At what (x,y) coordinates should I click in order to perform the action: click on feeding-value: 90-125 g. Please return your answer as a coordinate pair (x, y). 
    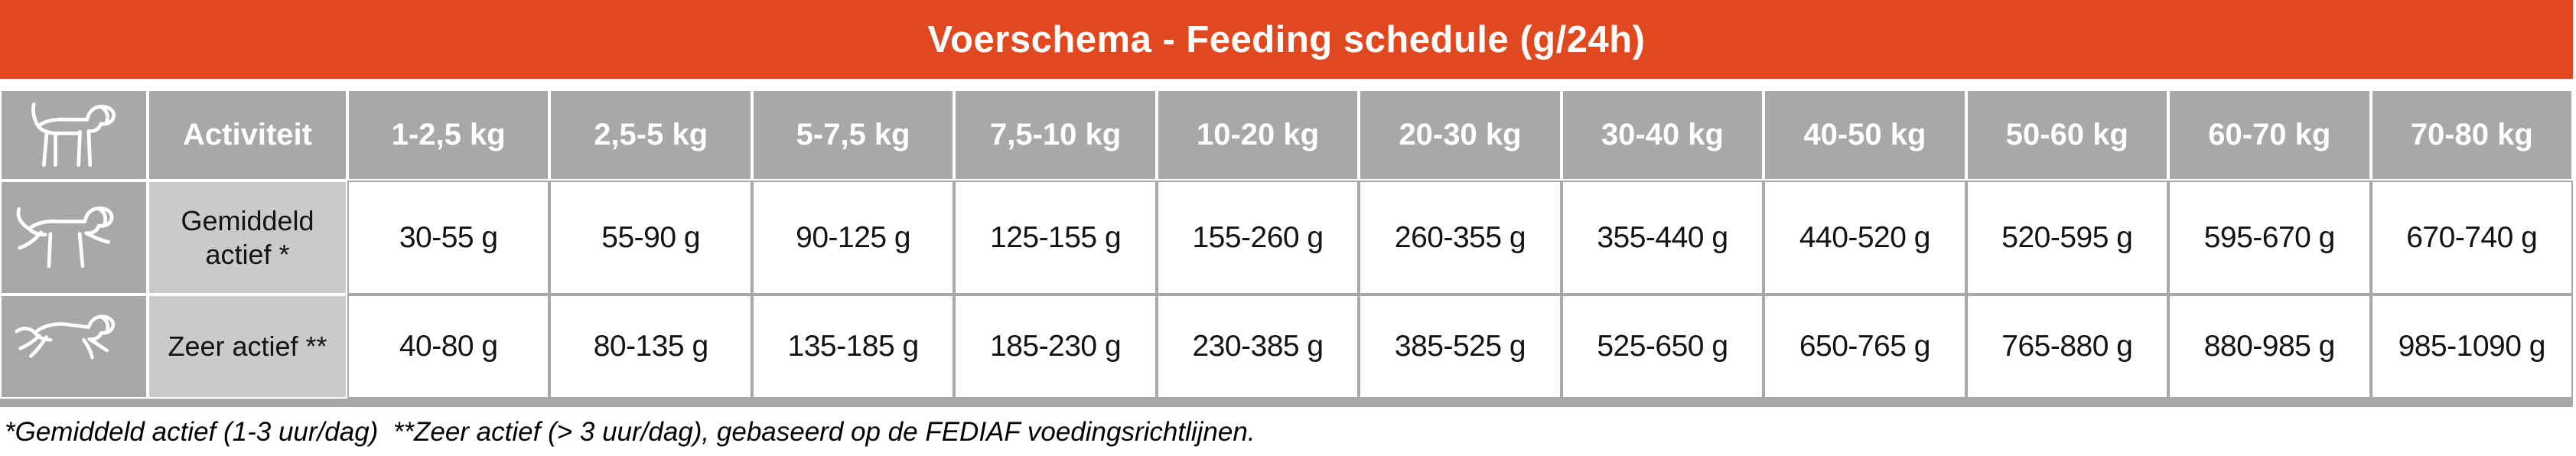
    Looking at the image, I should click on (853, 237).